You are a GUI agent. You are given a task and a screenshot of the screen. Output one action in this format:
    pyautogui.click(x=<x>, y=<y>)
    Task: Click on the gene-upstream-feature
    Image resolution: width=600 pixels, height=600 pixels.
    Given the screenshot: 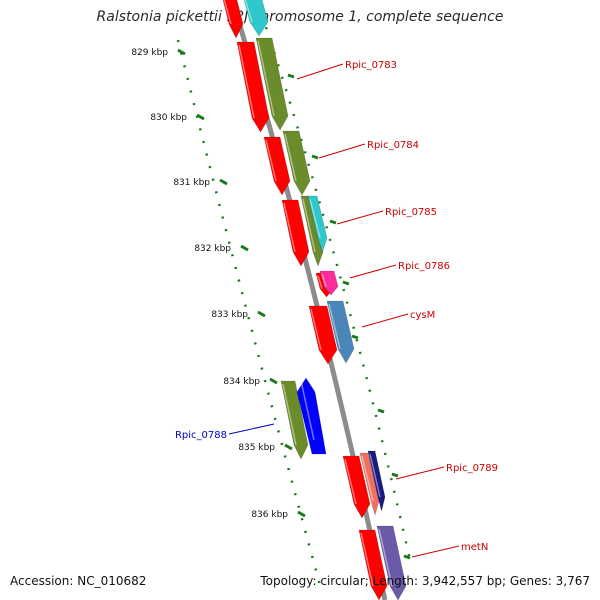 What is the action you would take?
    pyautogui.click(x=256, y=18)
    